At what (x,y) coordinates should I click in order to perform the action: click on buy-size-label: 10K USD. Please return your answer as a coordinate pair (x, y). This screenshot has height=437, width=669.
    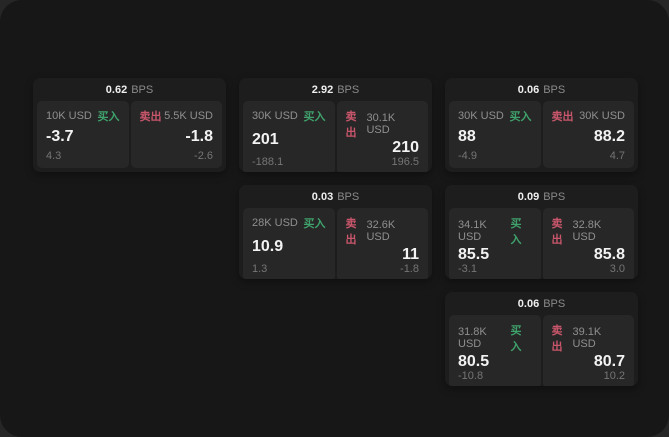
    Looking at the image, I should click on (69, 116).